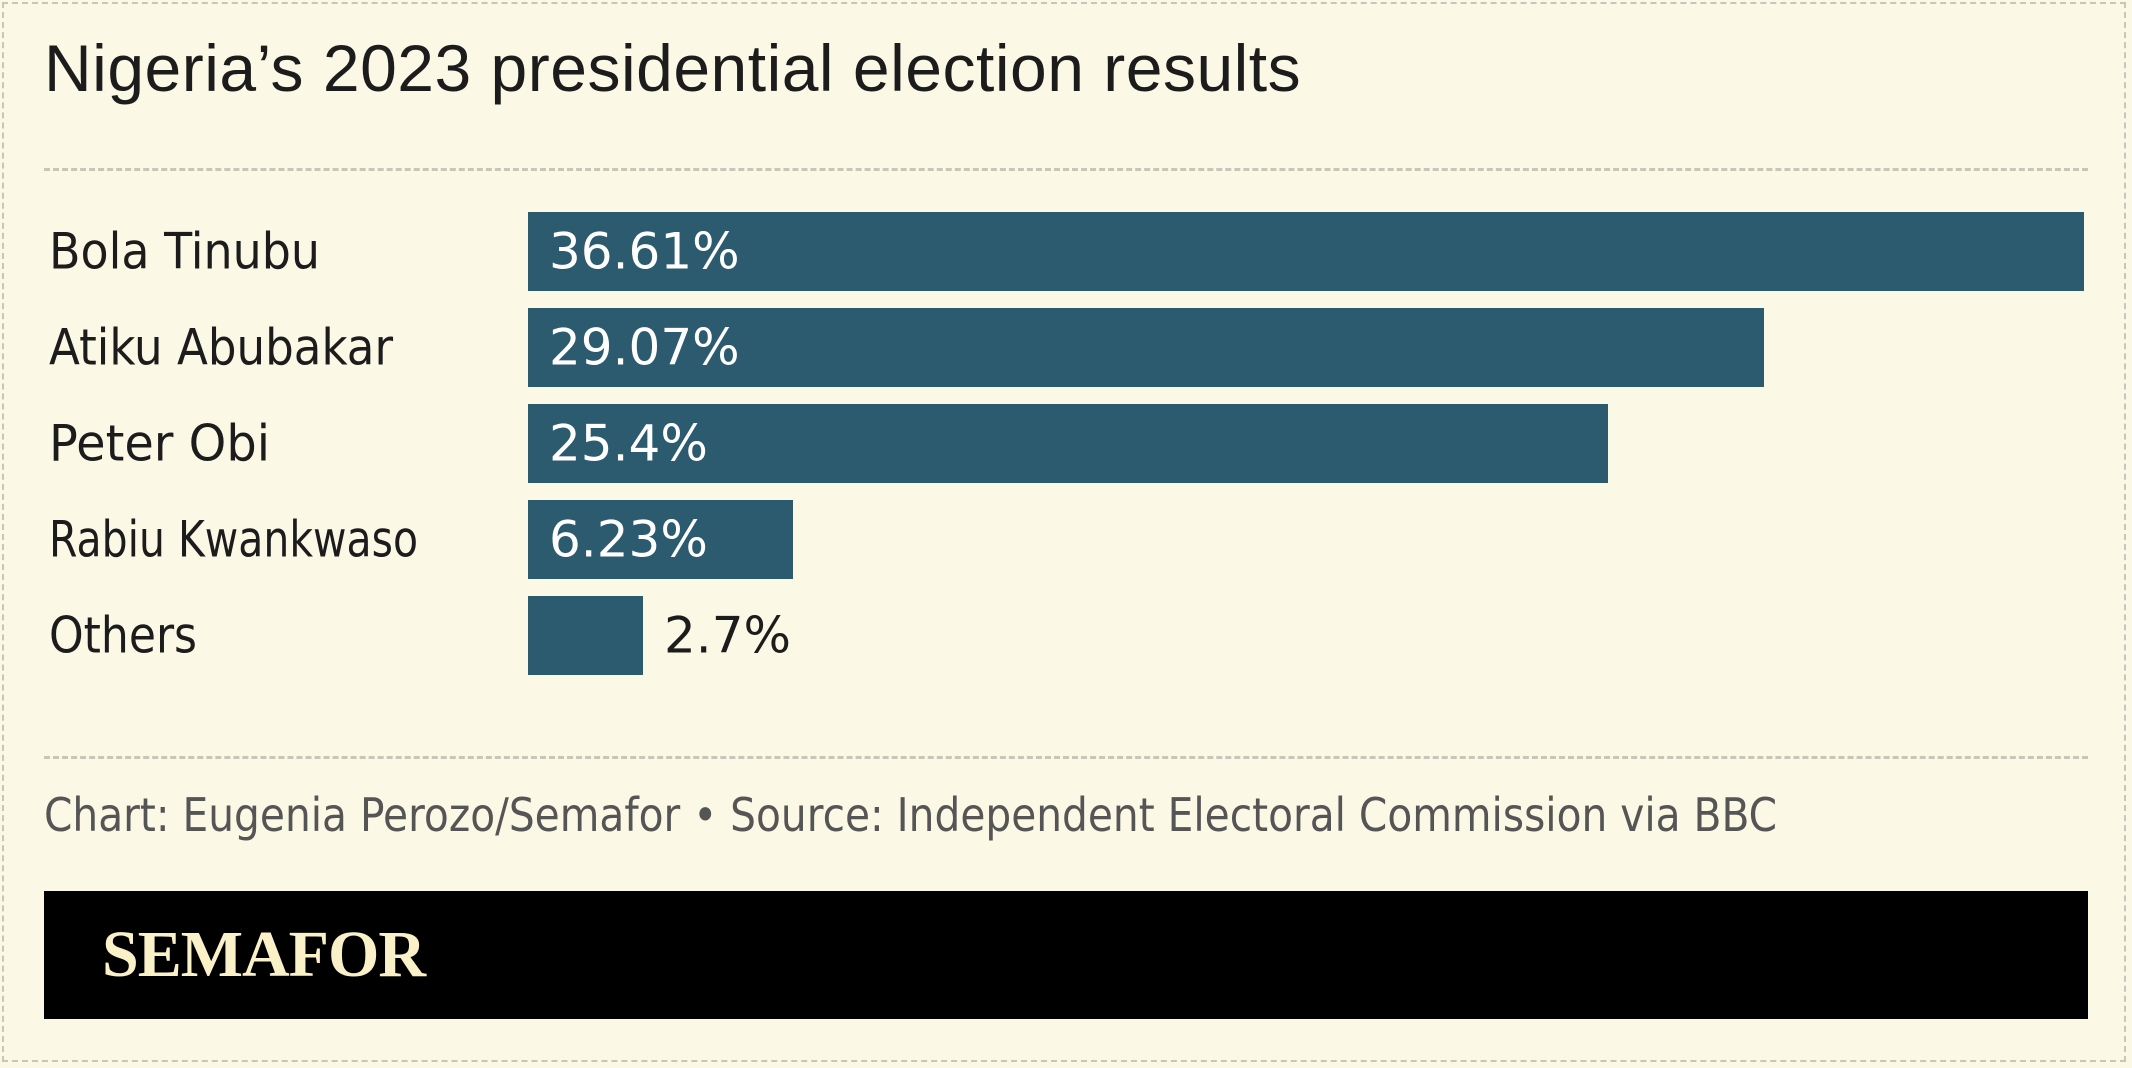  I want to click on bar-peter-obi, so click(1068, 443).